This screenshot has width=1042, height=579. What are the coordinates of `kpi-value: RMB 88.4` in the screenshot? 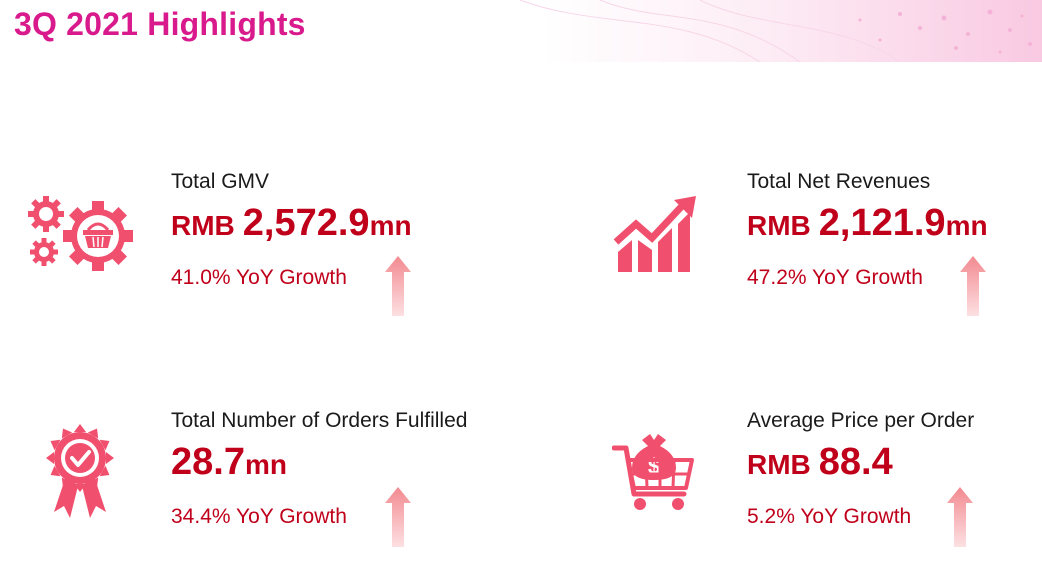 It's located at (820, 462).